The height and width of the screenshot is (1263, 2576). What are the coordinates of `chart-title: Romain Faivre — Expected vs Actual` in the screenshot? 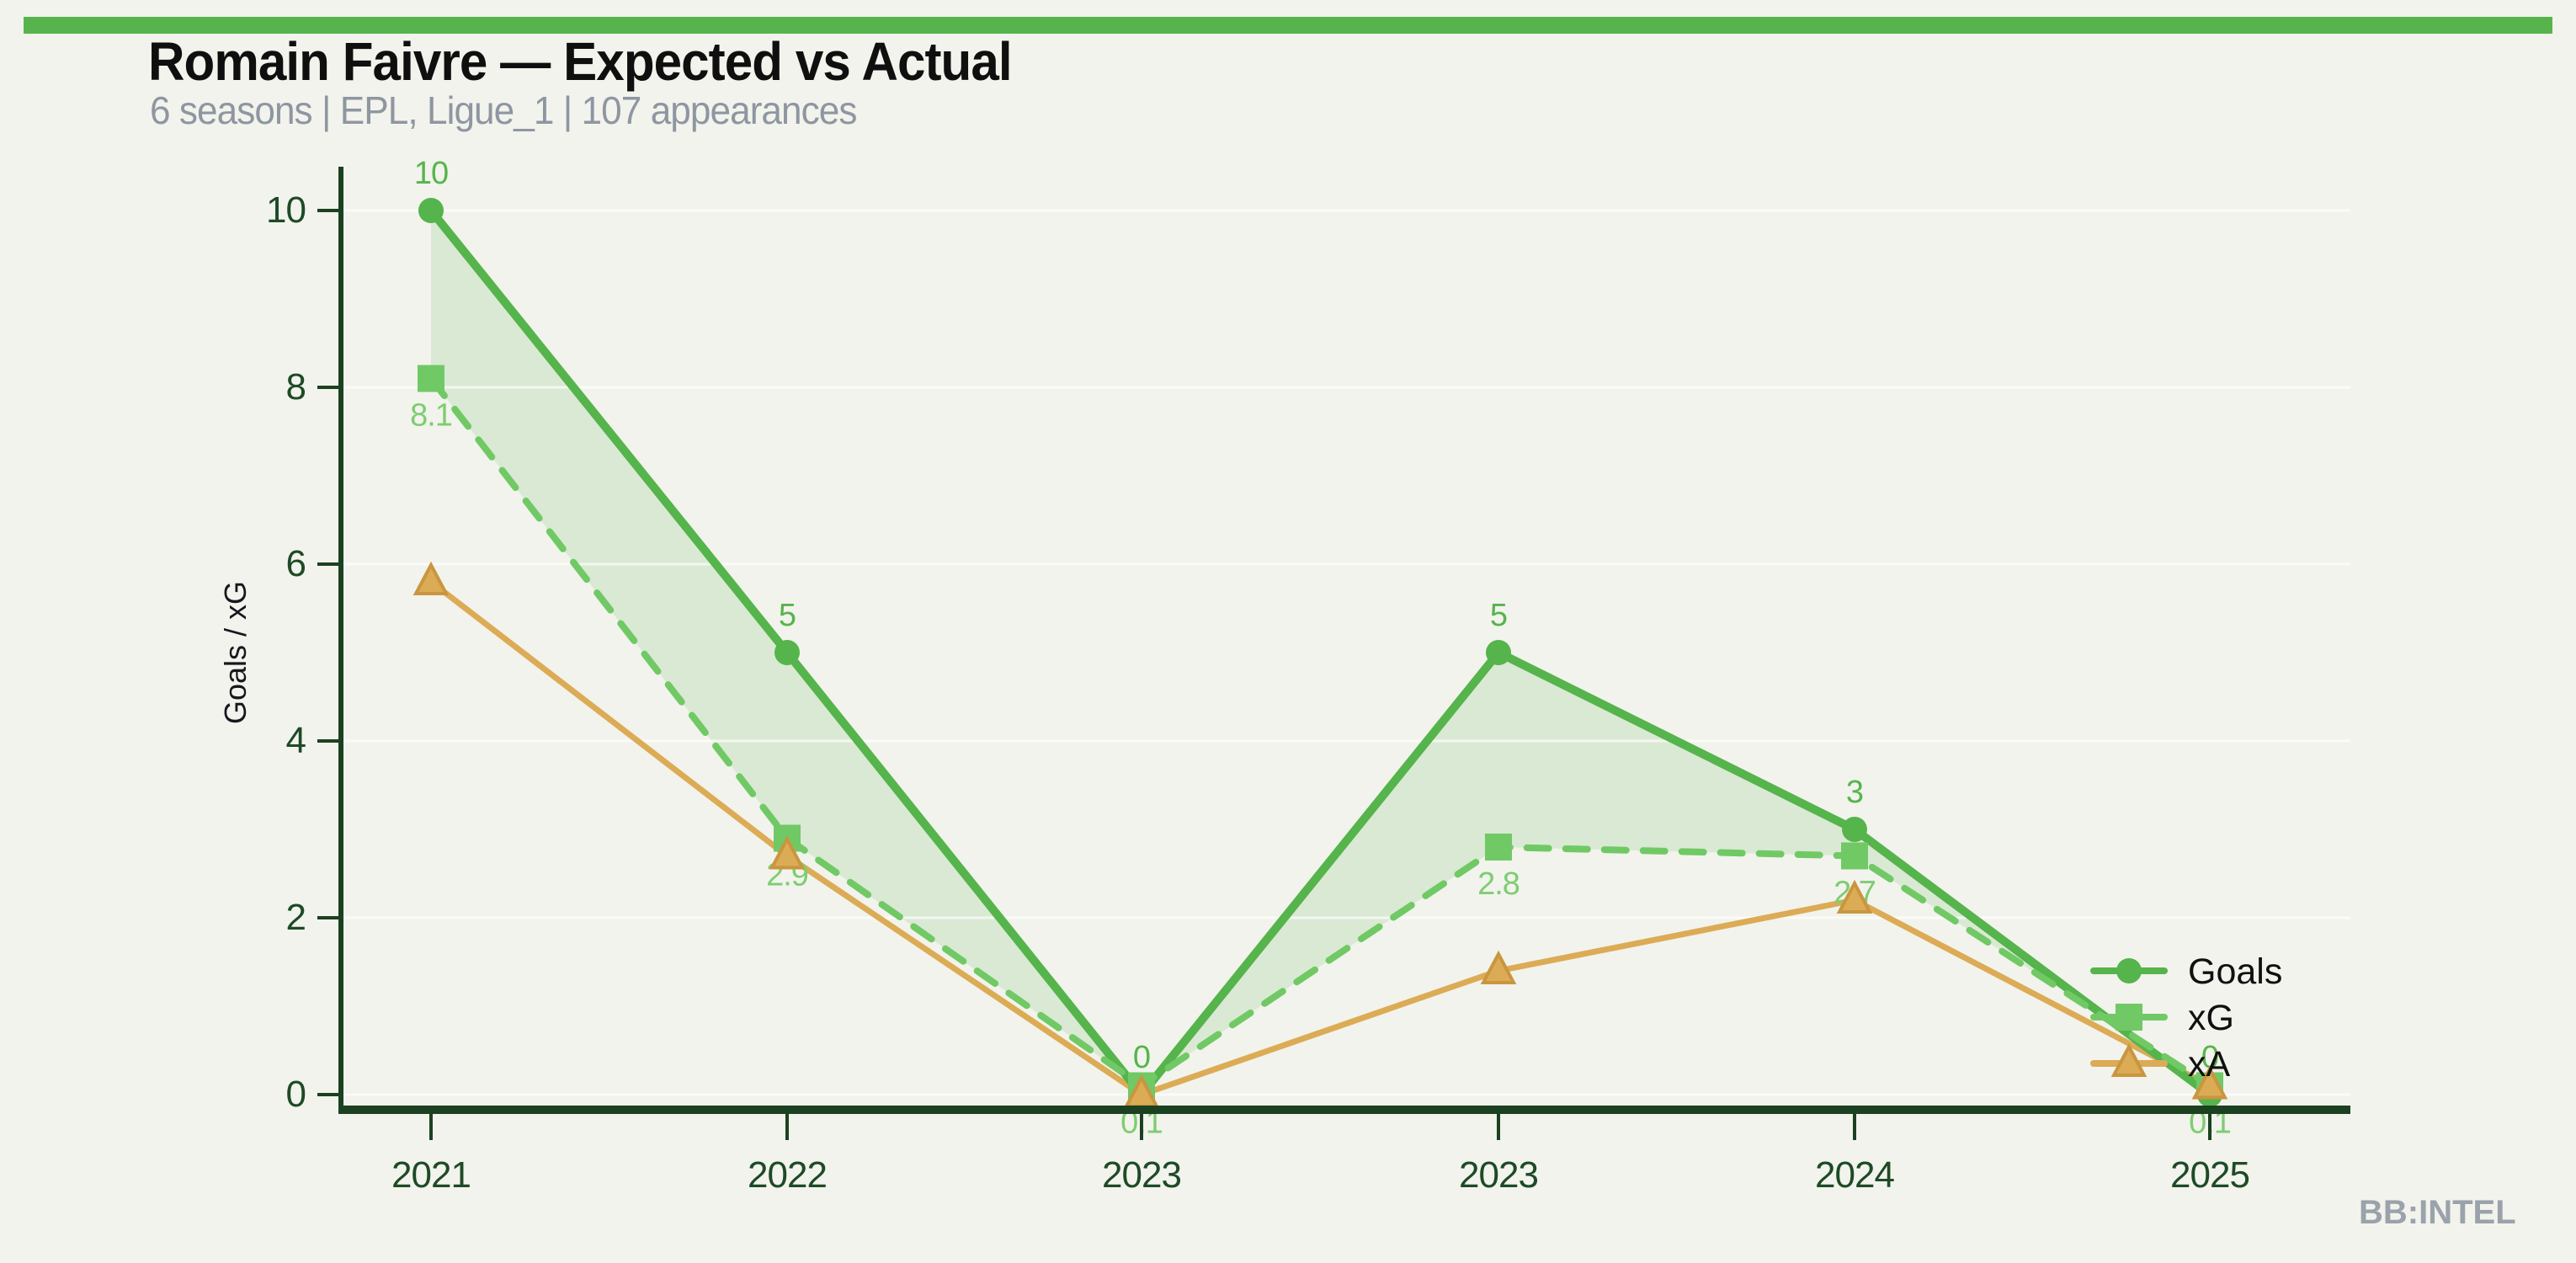 It's located at (580, 61).